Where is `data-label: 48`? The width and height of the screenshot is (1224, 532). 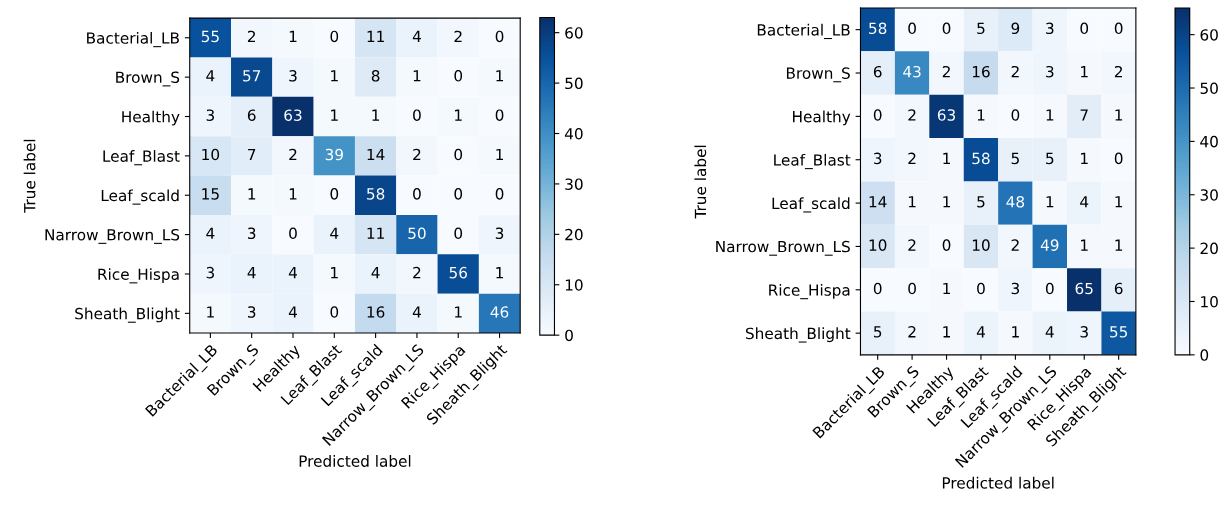 data-label: 48 is located at coordinates (1015, 201).